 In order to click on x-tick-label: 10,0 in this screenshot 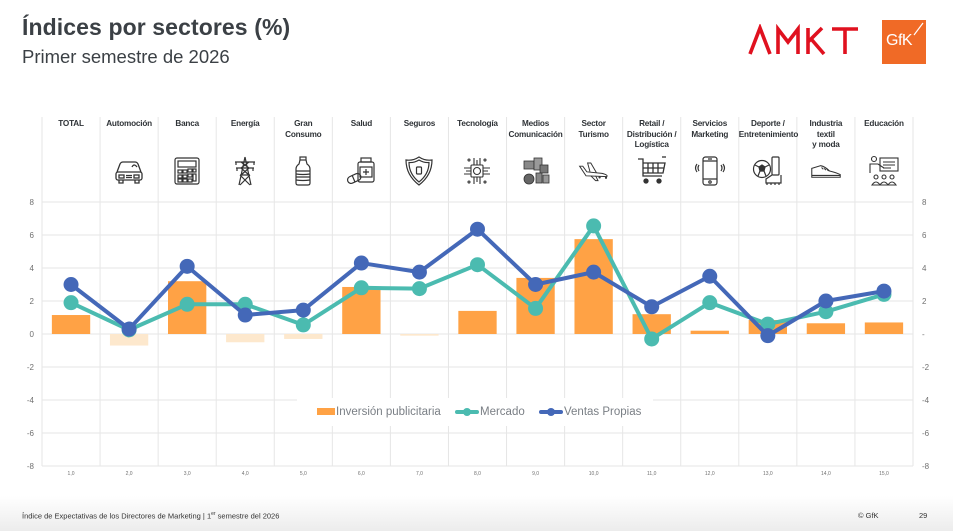, I will do `click(594, 474)`.